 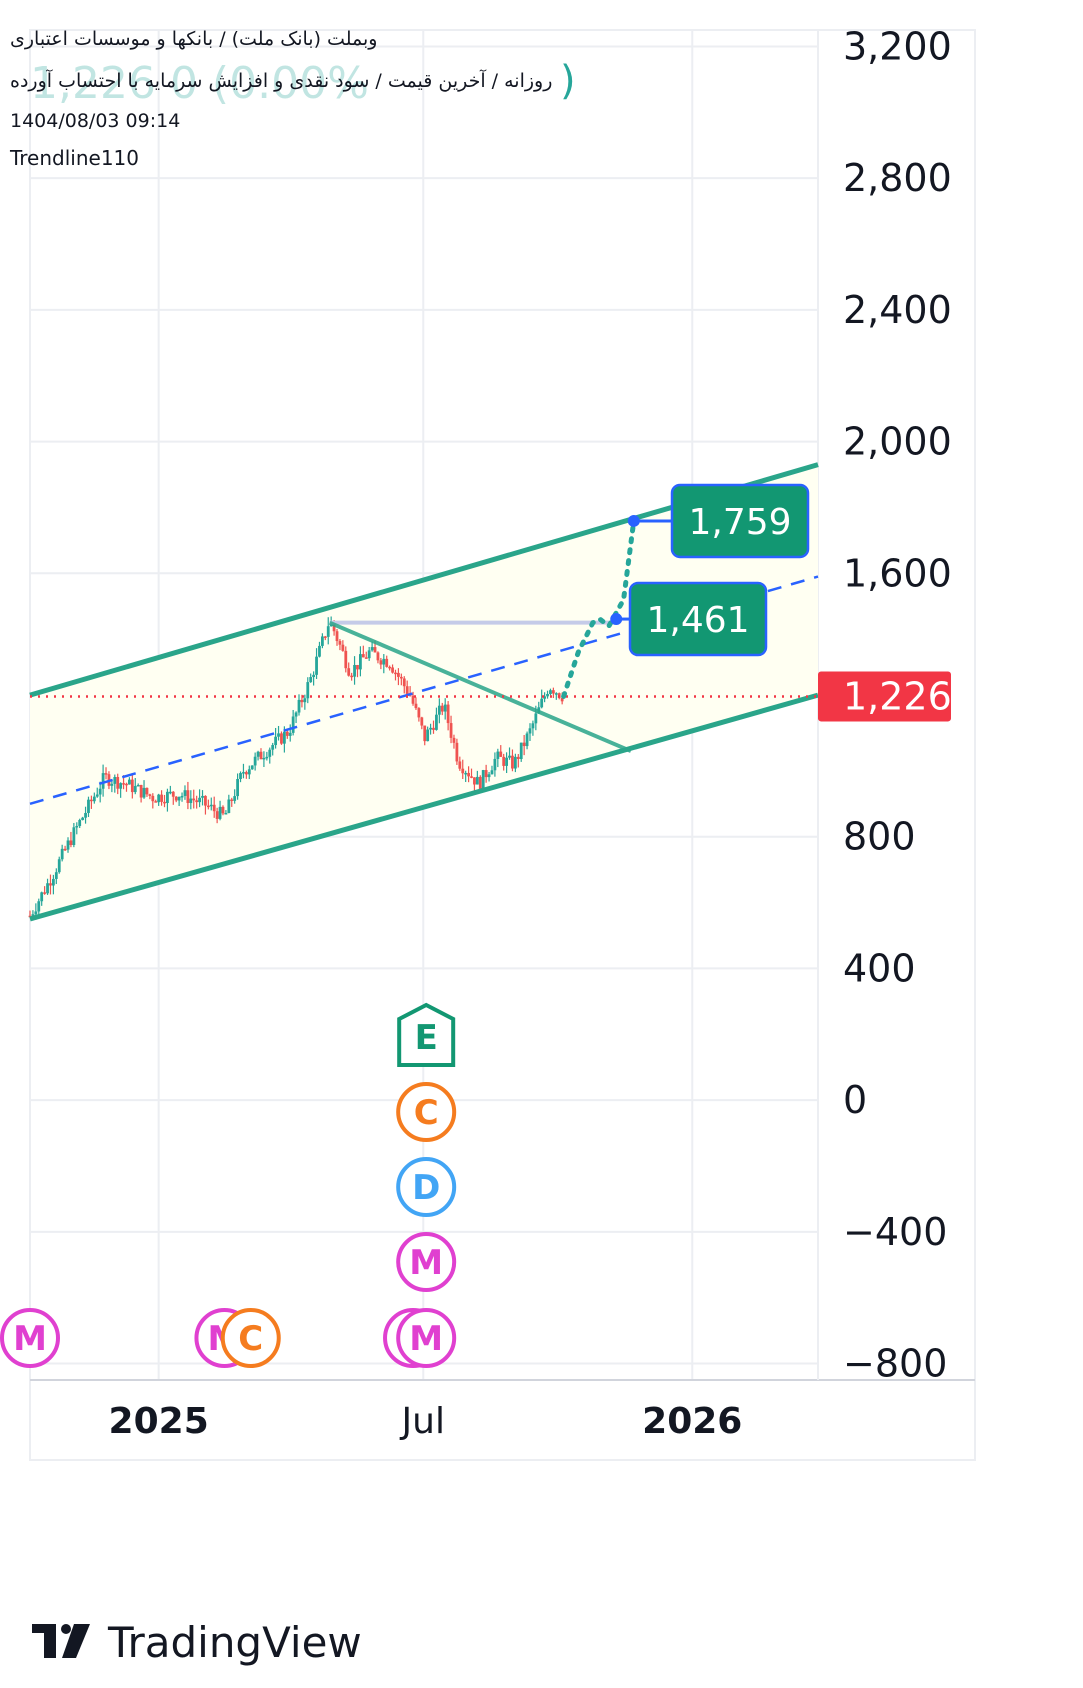 What do you see at coordinates (426, 1187) in the screenshot?
I see `event-dividend-icon` at bounding box center [426, 1187].